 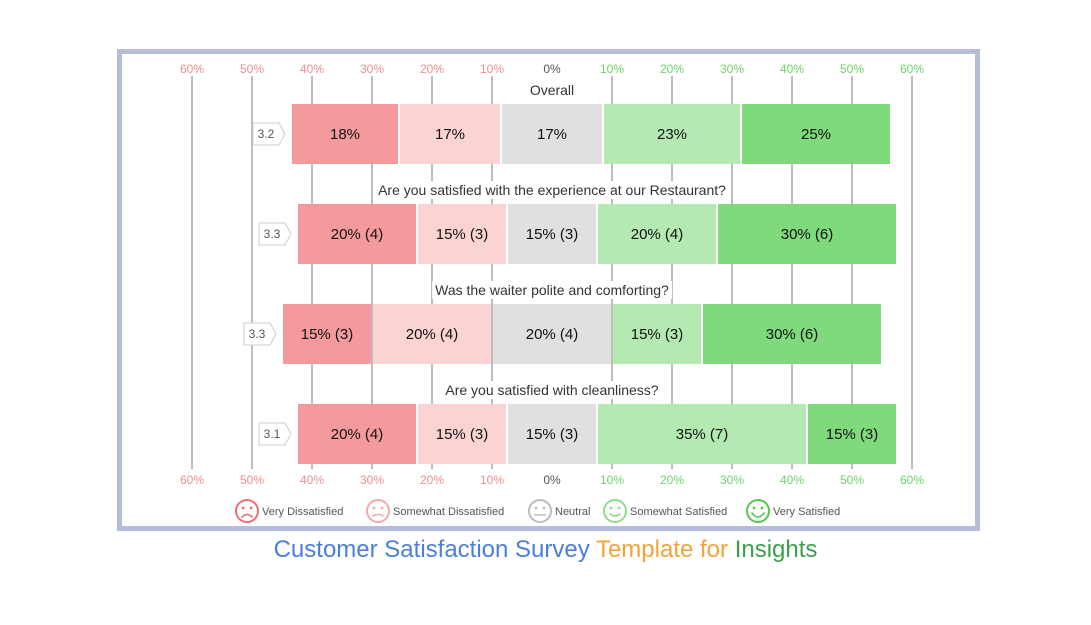 I want to click on bar-label-q2-0: 15% (3), so click(x=327, y=334).